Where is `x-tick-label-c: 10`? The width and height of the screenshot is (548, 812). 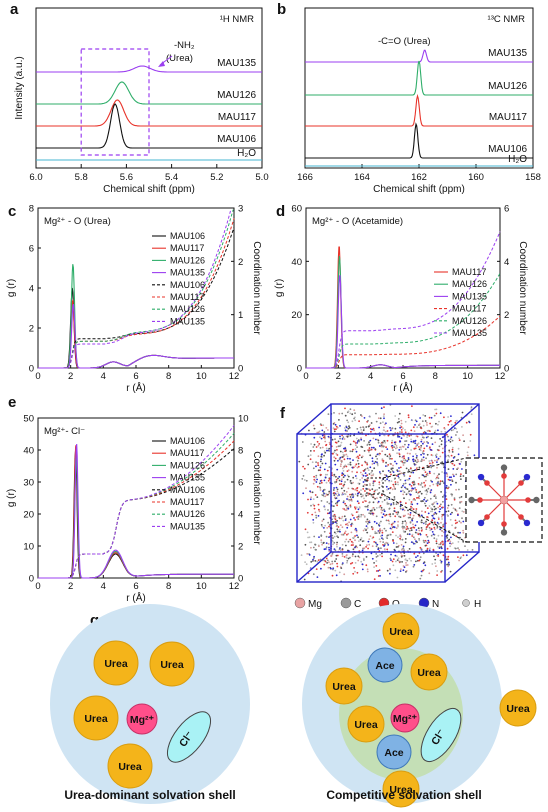 x-tick-label-c: 10 is located at coordinates (201, 376).